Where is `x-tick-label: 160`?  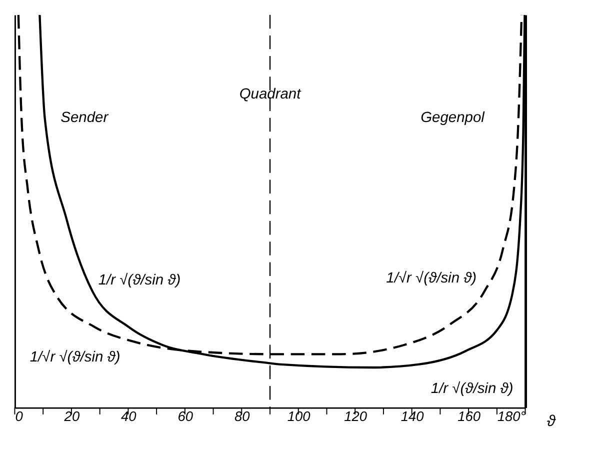 x-tick-label: 160 is located at coordinates (469, 416).